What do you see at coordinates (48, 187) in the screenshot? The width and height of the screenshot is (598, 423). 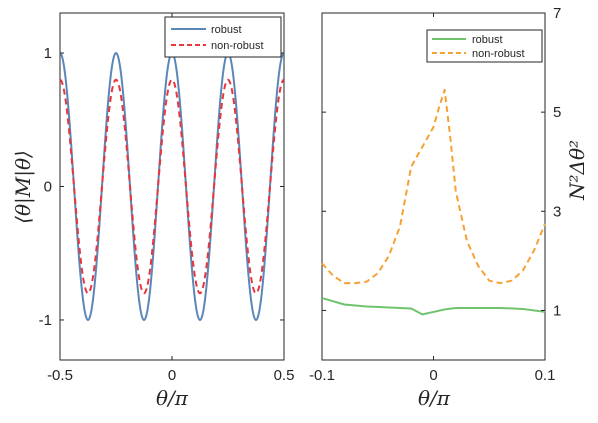 I see `left-y-tick-label: 0` at bounding box center [48, 187].